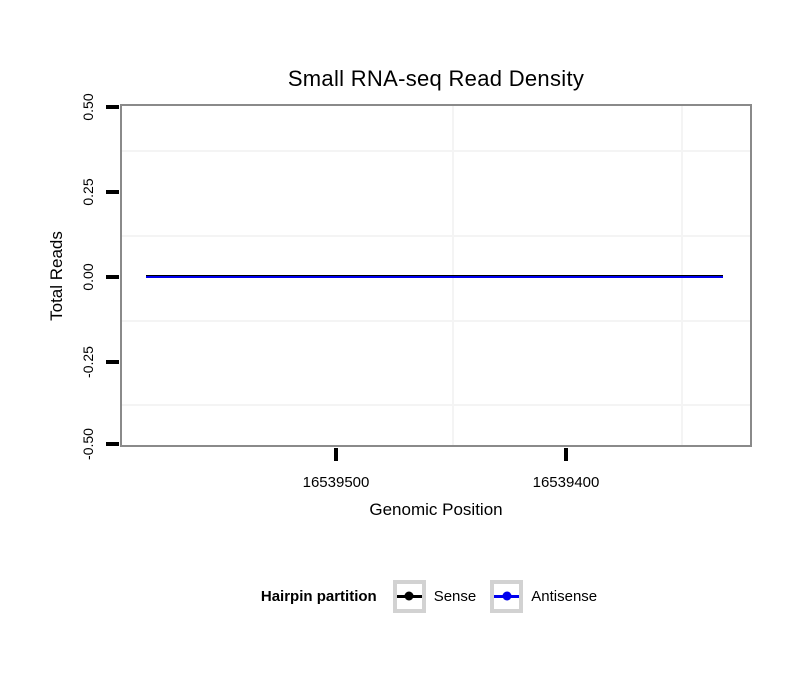 The image size is (810, 690). Describe the element at coordinates (436, 78) in the screenshot. I see `chart-title: Small RNA-seq Read Density` at that location.